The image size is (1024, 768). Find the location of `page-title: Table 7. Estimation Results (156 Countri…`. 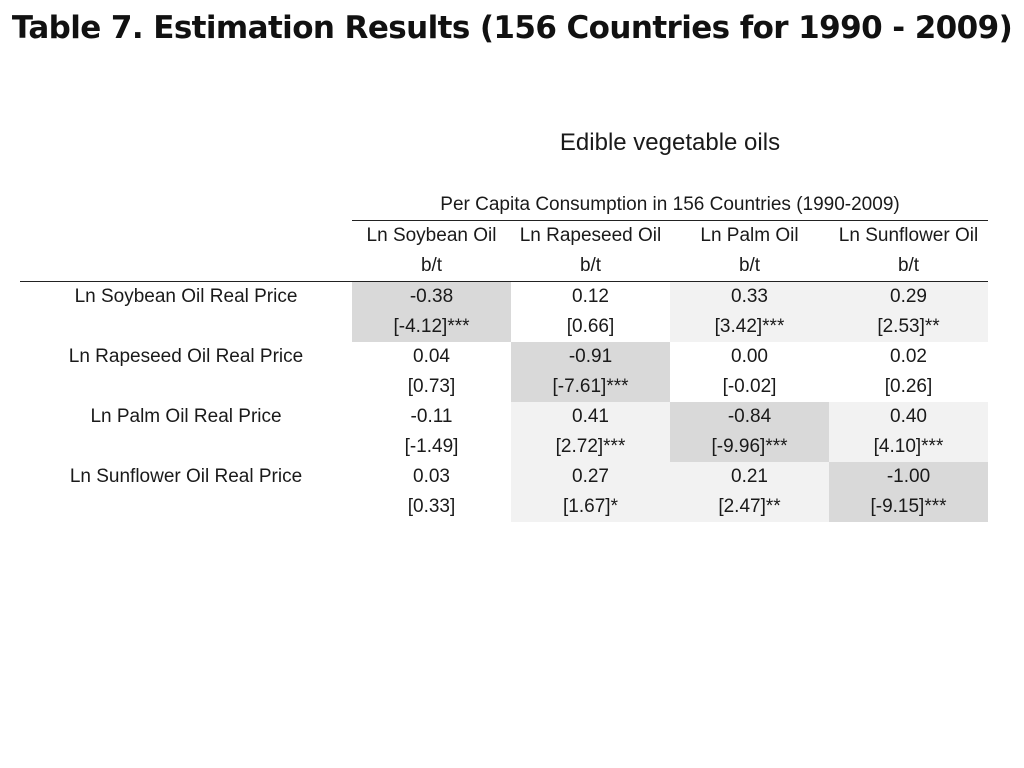

page-title: Table 7. Estimation Results (156 Countri… is located at coordinates (512, 28).